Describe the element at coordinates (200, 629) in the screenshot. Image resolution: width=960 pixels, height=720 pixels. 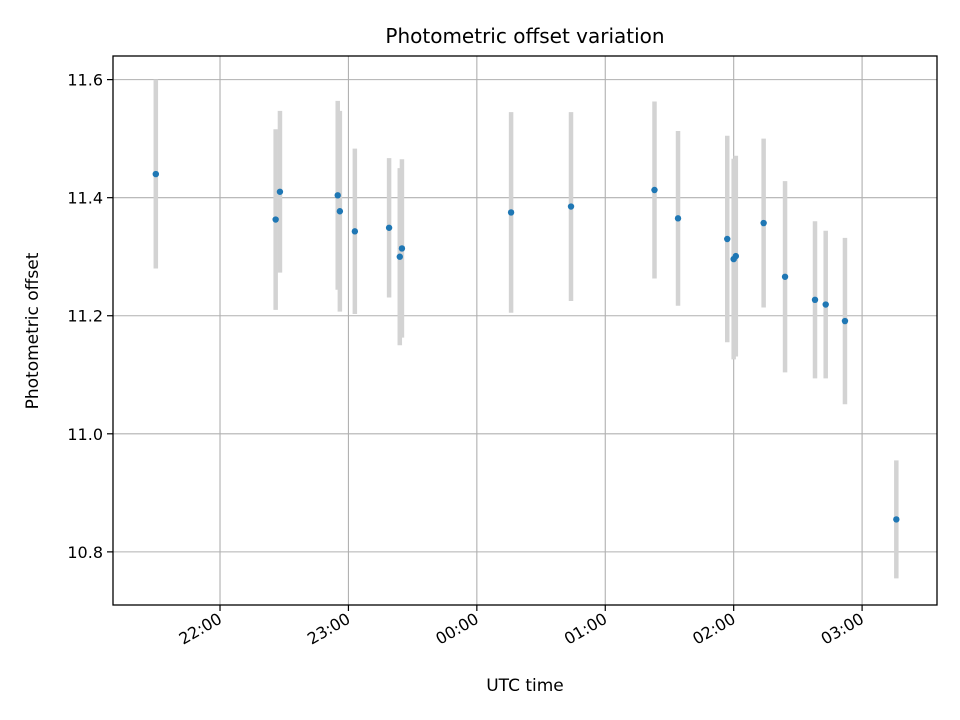
I see `x-tick-label: 22:00` at that location.